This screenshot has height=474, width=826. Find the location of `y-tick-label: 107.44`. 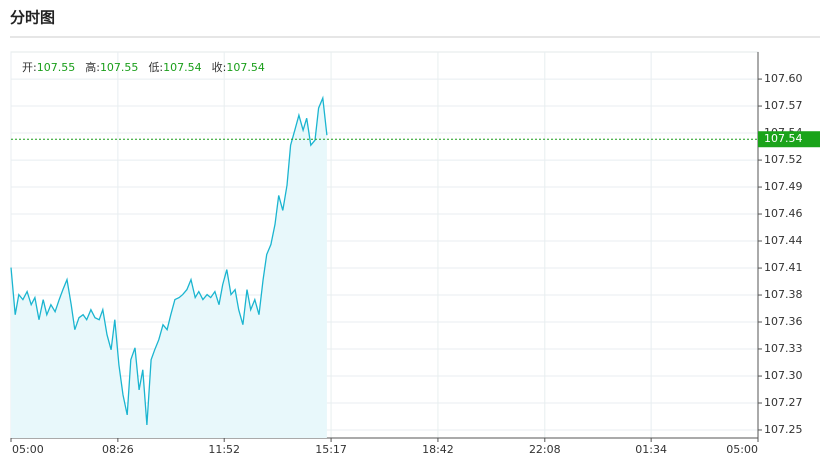

y-tick-label: 107.44 is located at coordinates (783, 240).